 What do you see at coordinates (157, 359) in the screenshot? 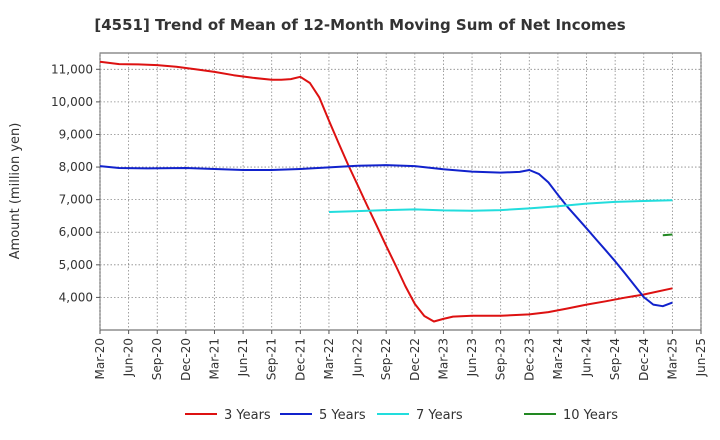
I see `x-tick-label: Sep-20` at bounding box center [157, 359].